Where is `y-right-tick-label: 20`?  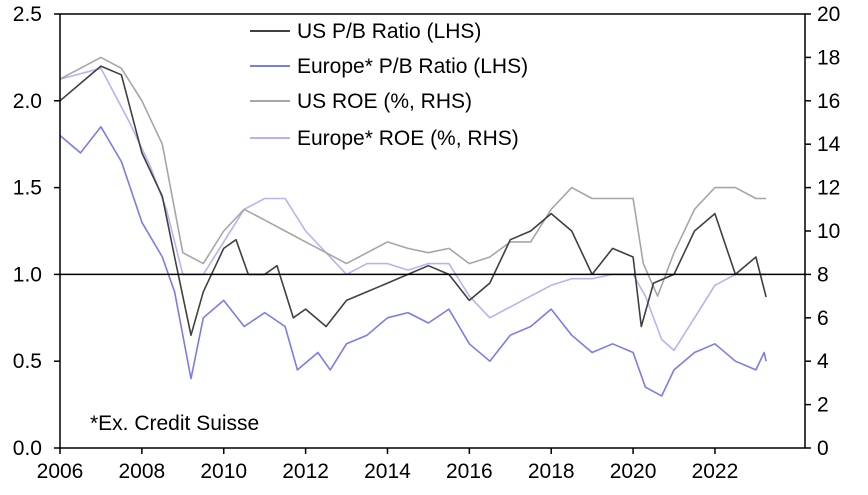
y-right-tick-label: 20 is located at coordinates (828, 14).